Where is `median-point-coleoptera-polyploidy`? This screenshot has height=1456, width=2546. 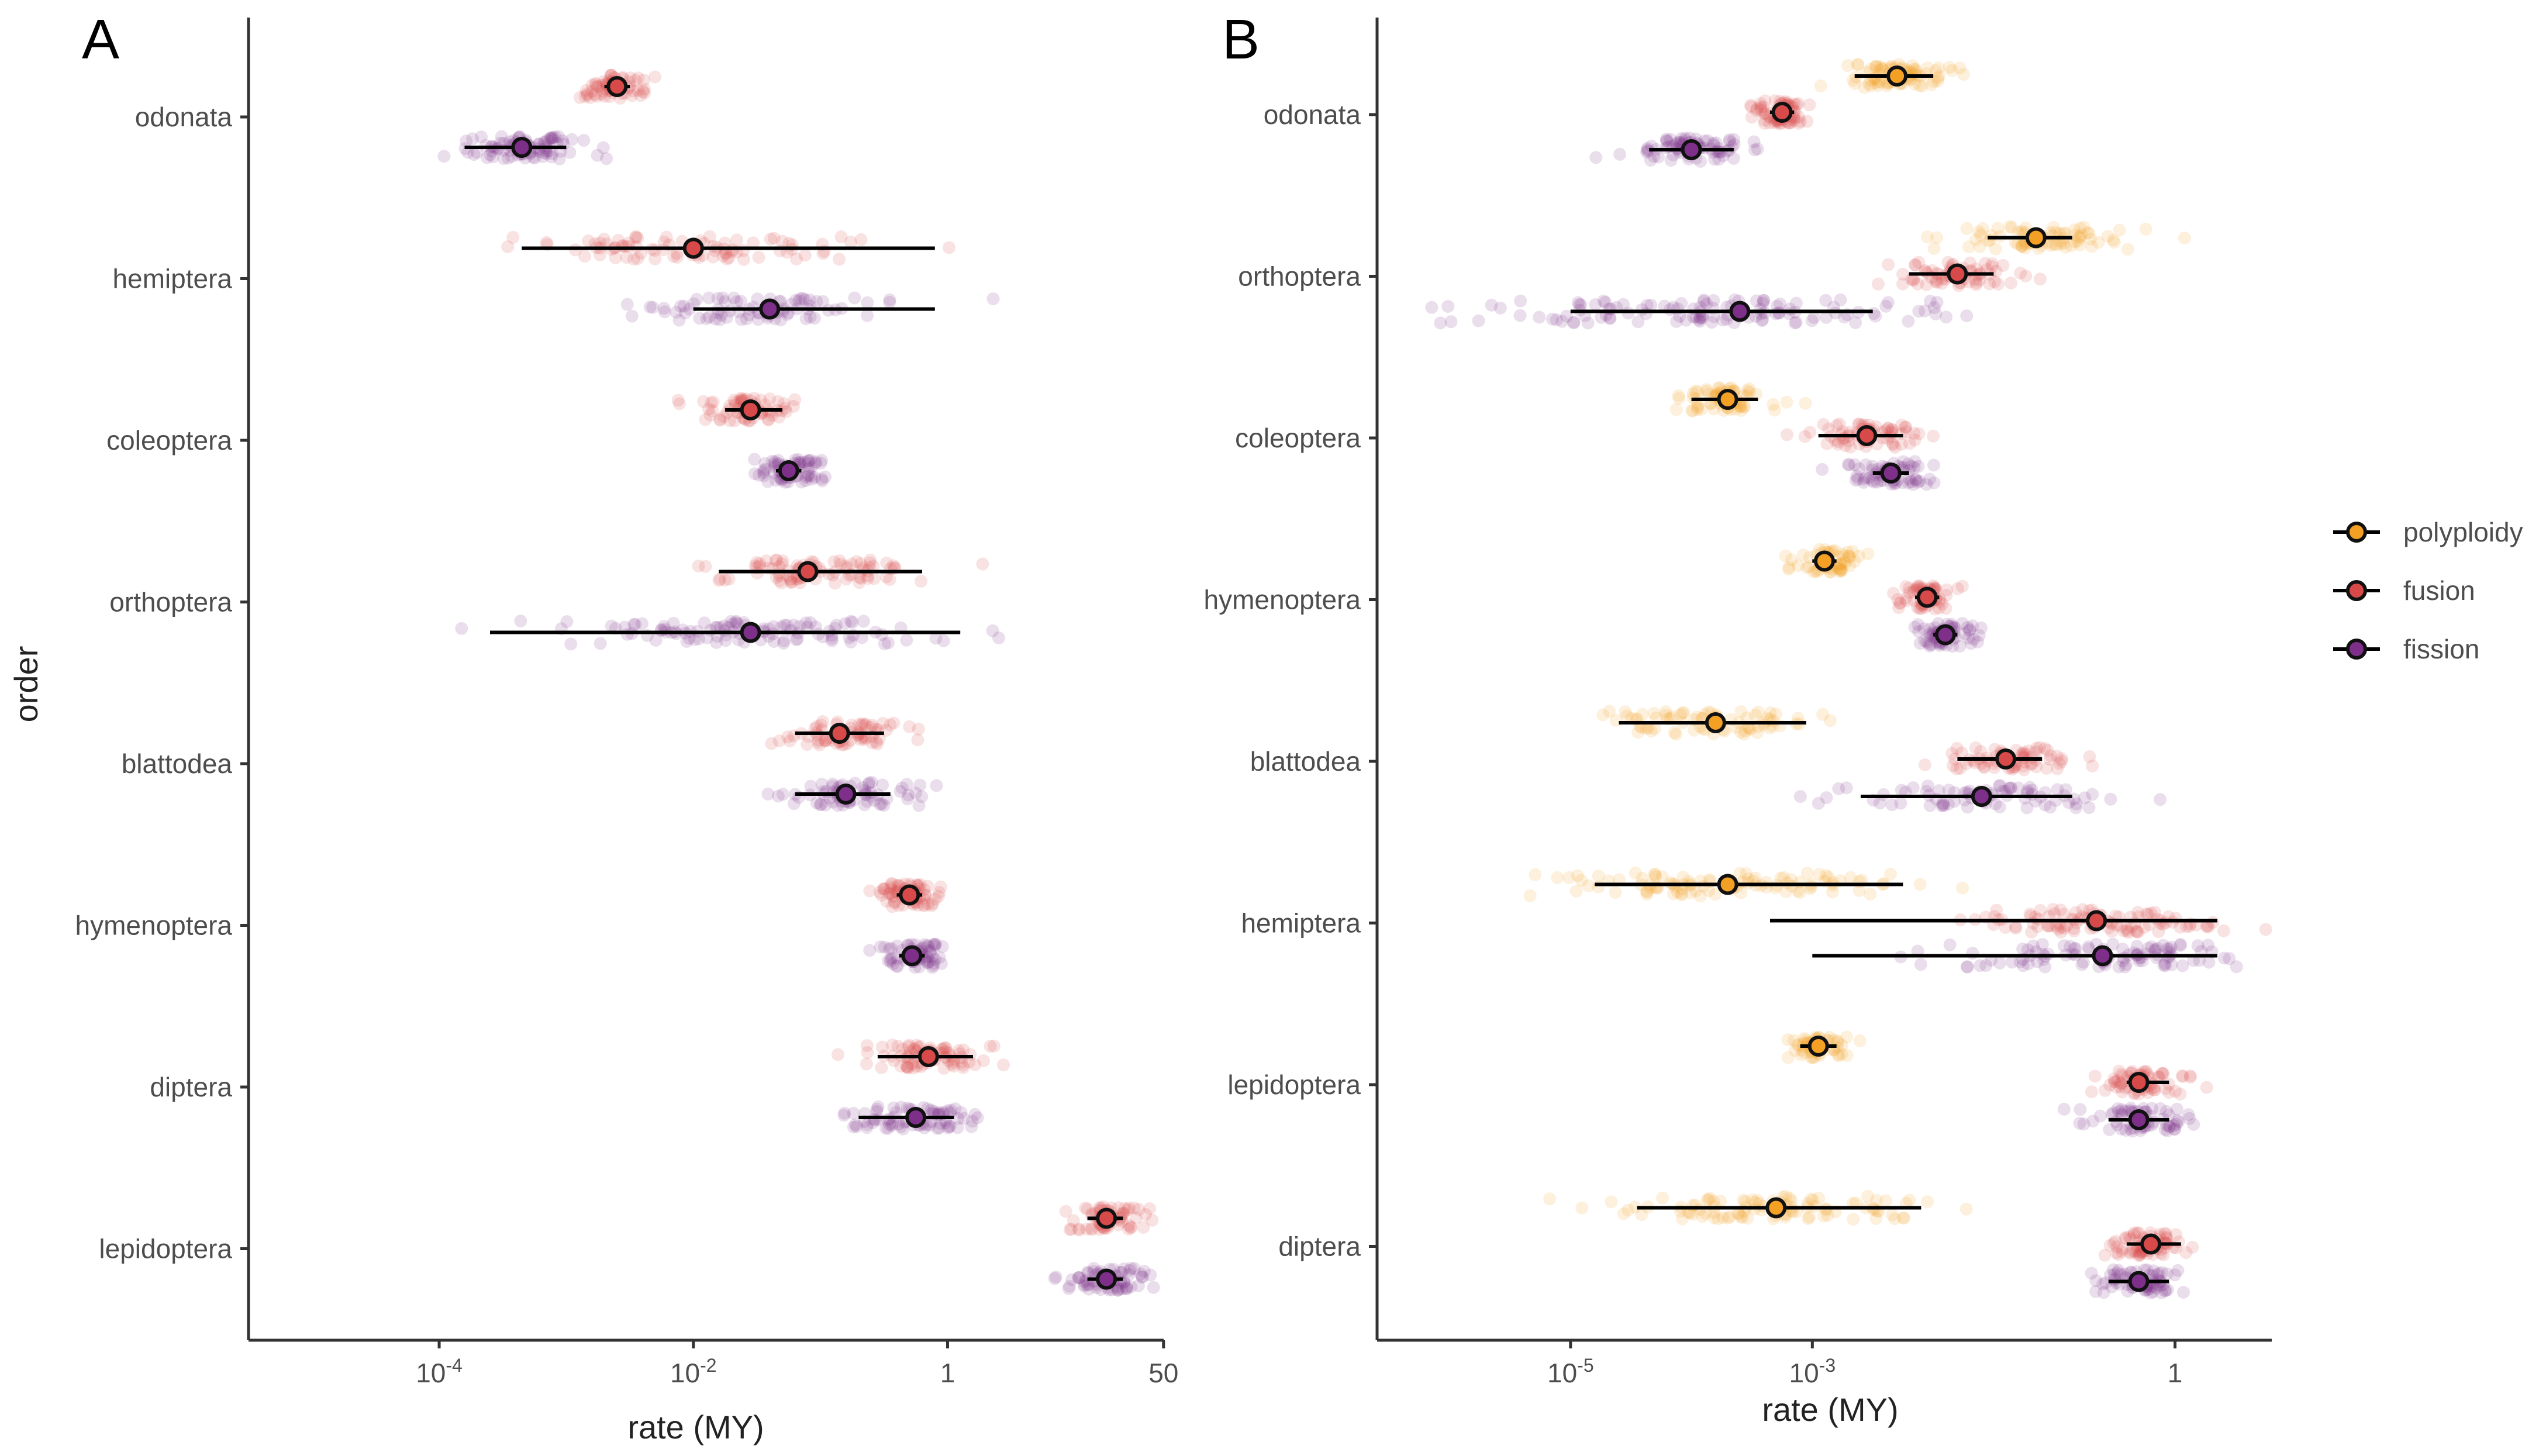 median-point-coleoptera-polyploidy is located at coordinates (1728, 399).